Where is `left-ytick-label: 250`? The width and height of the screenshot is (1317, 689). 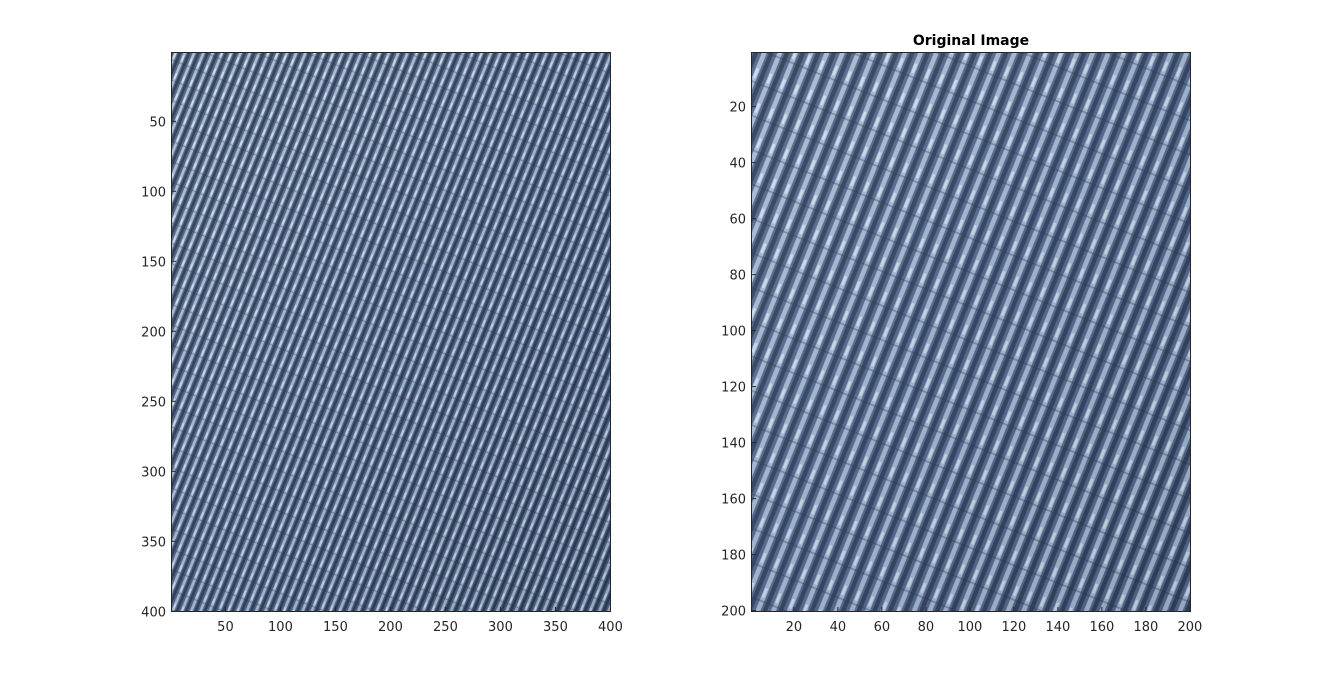 left-ytick-label: 250 is located at coordinates (153, 402).